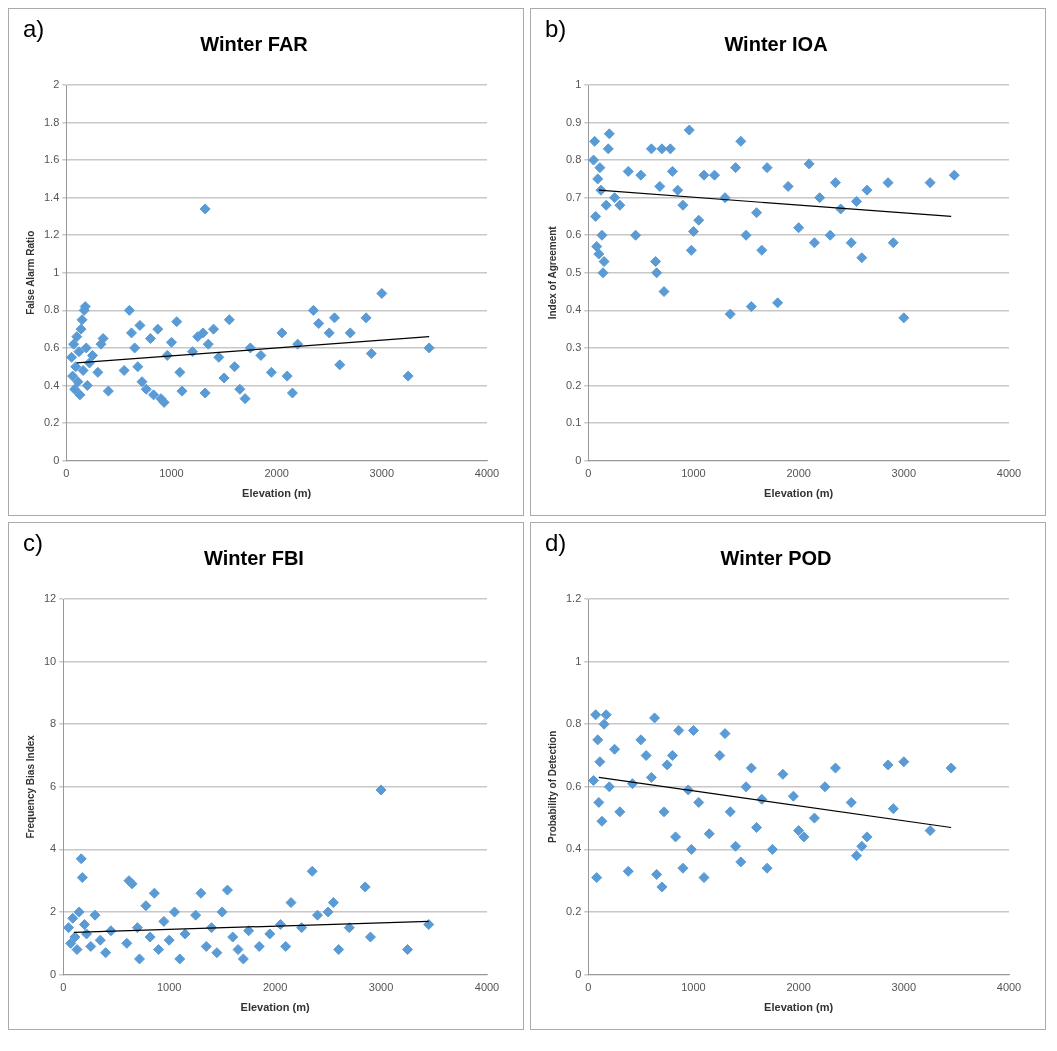 The height and width of the screenshot is (1051, 1057). What do you see at coordinates (254, 43) in the screenshot?
I see `chart-title: Winter FAR` at bounding box center [254, 43].